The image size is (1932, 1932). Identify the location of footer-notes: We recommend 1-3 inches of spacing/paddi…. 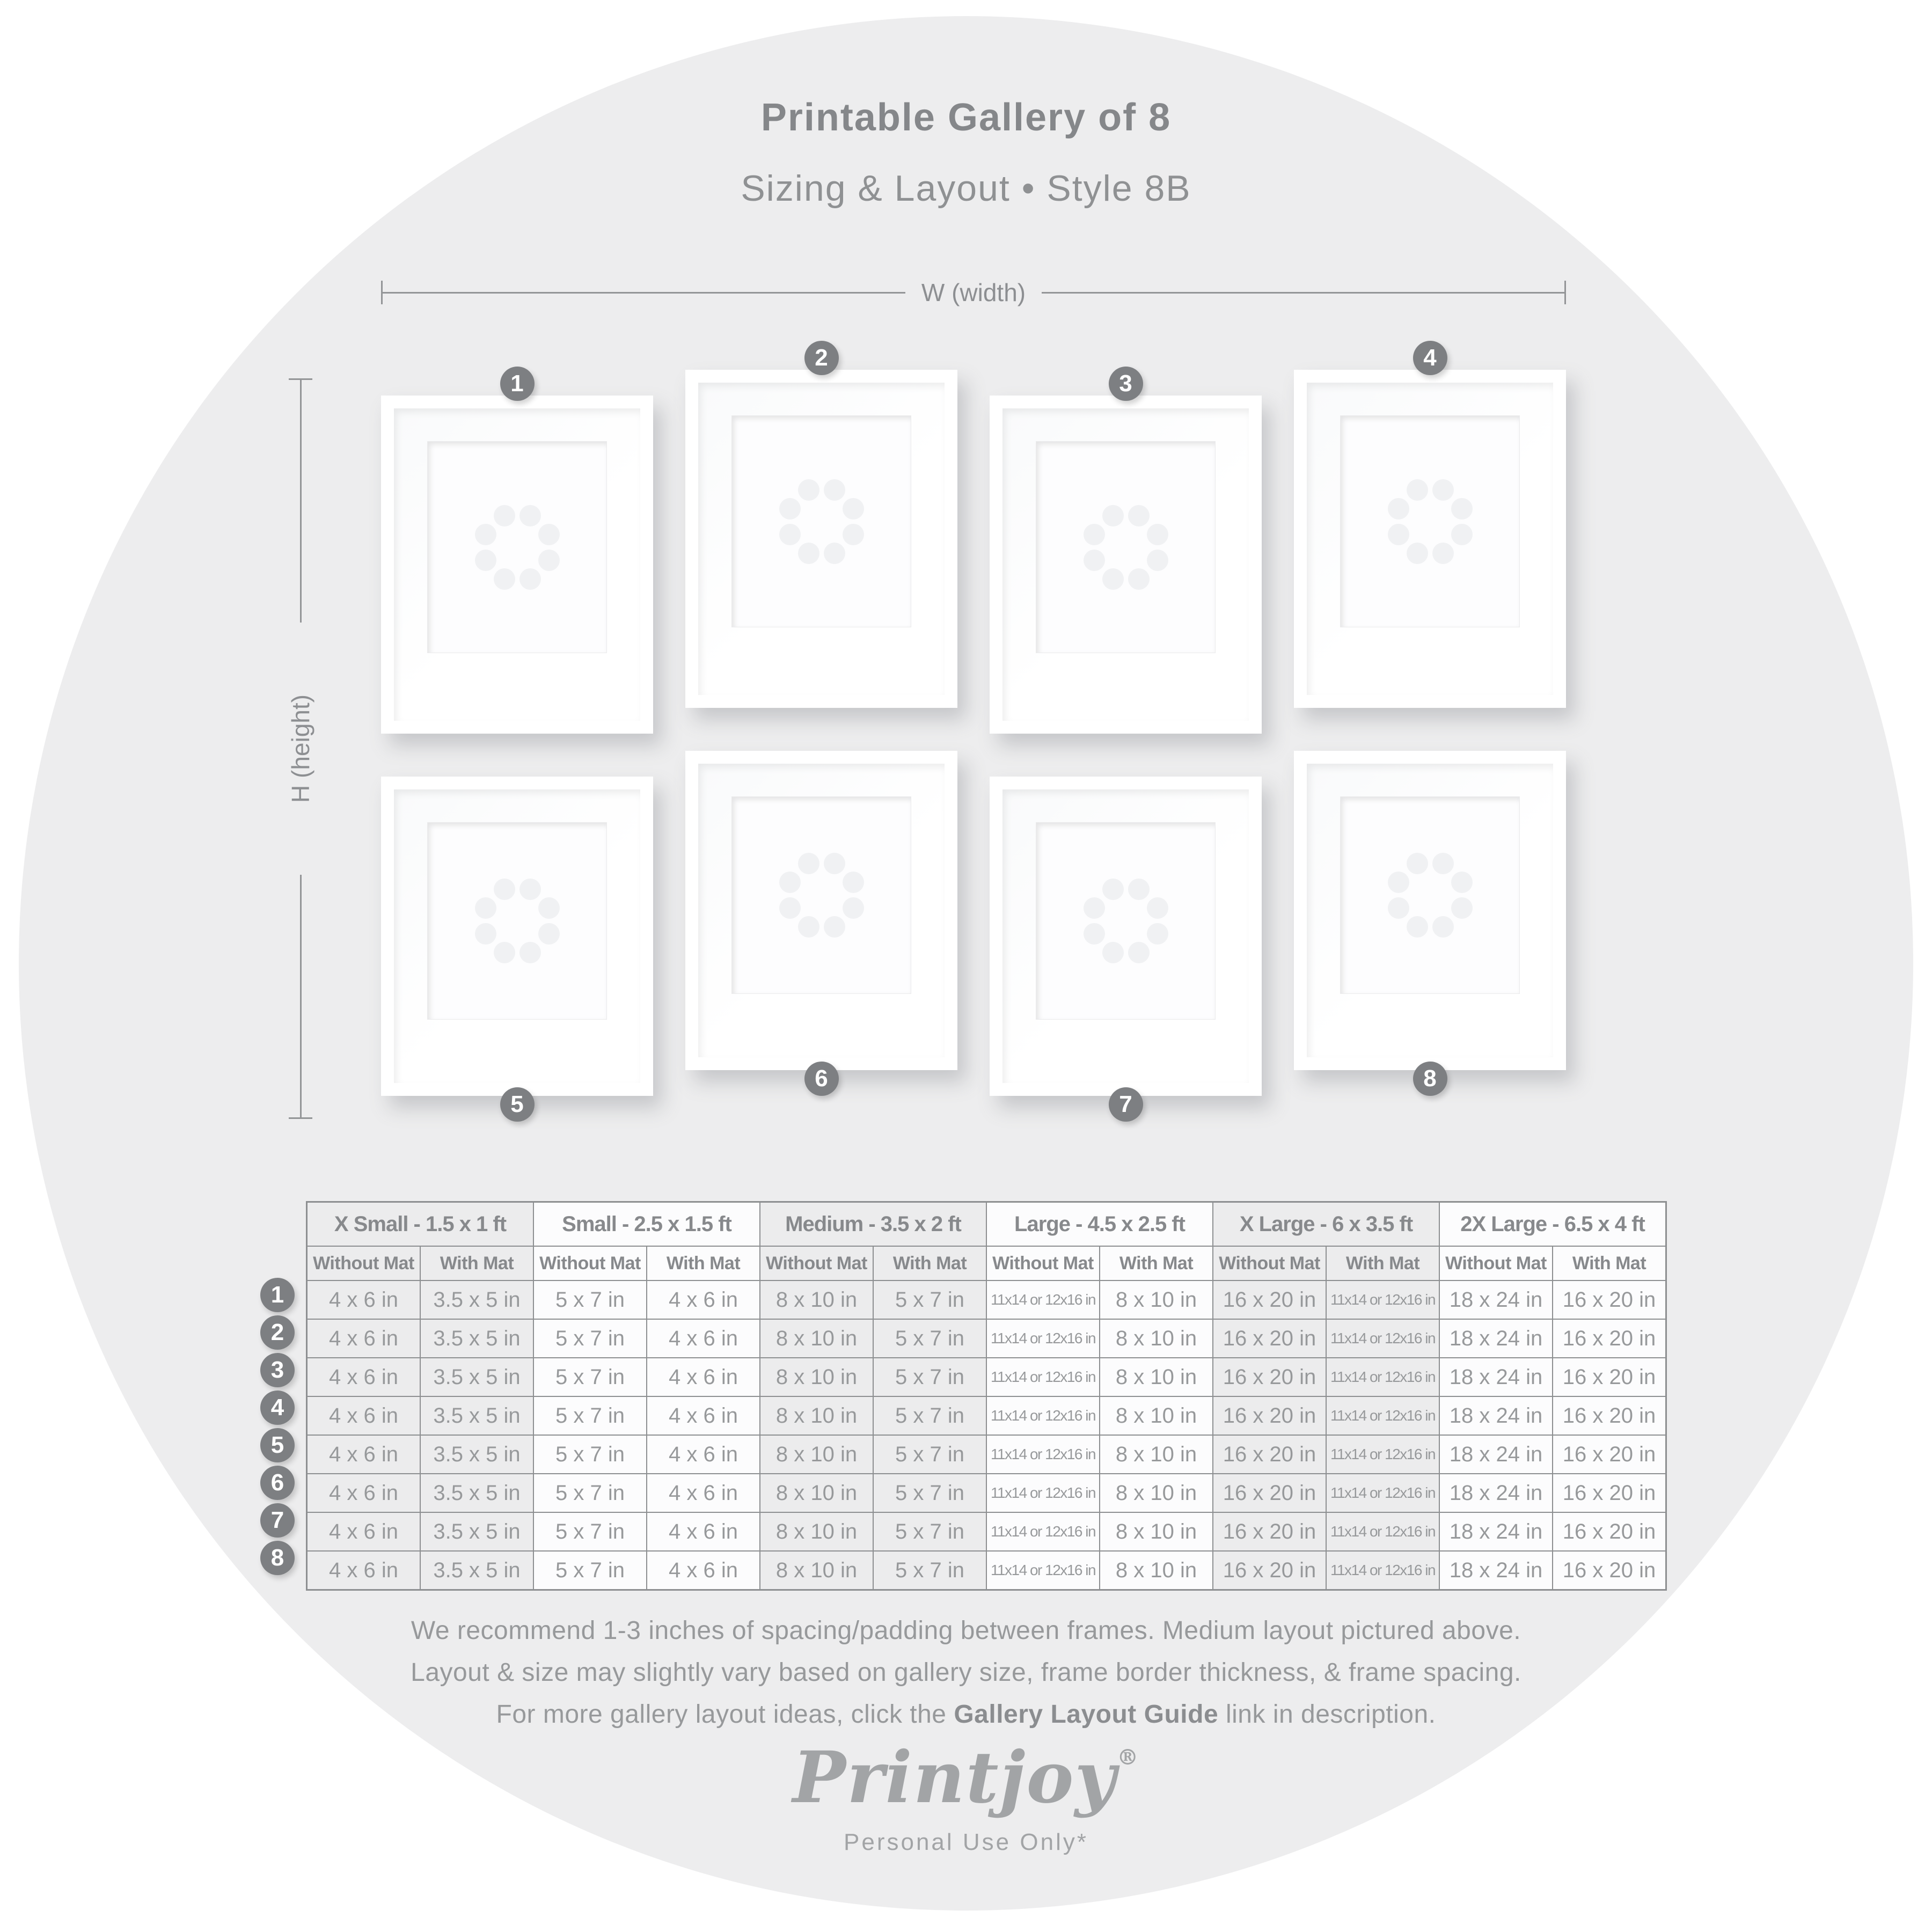
(966, 1673).